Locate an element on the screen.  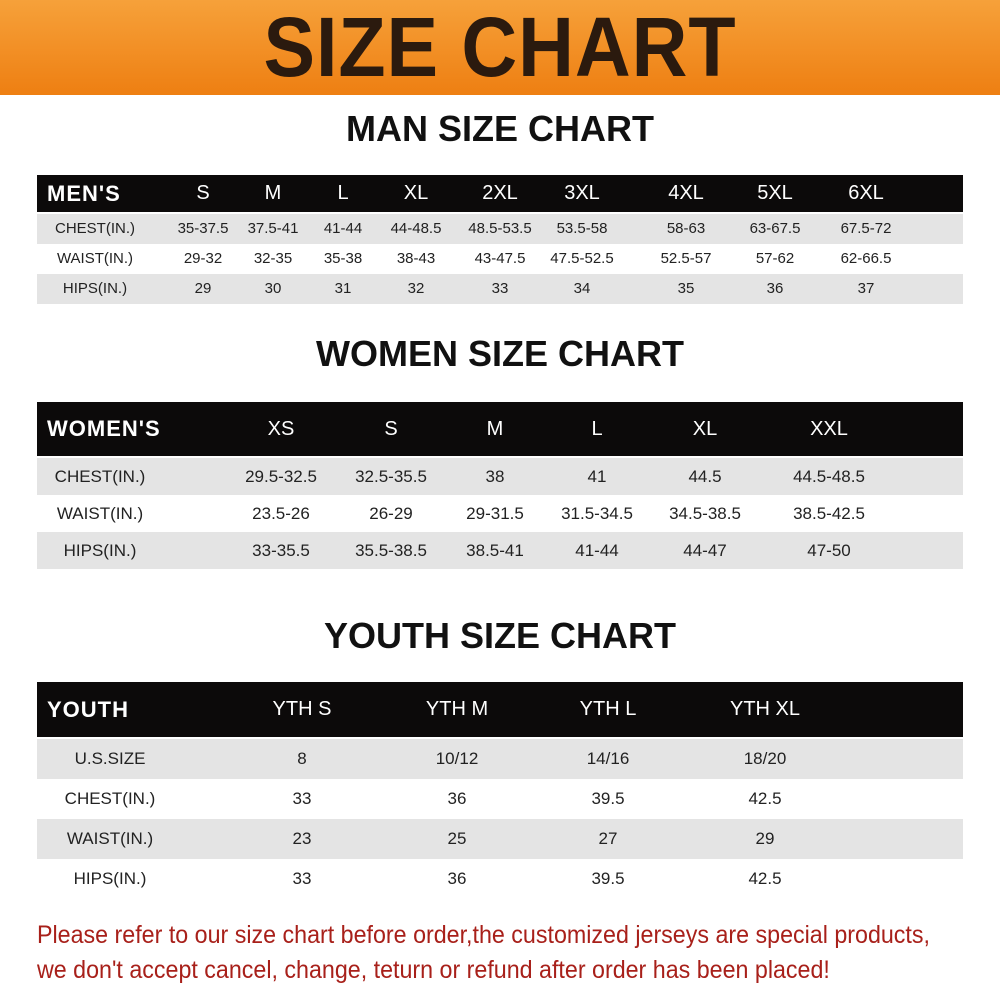
table-row: HIPS(IN.) 29 30 31 32 33 34 35 36 37 is located at coordinates (500, 289).